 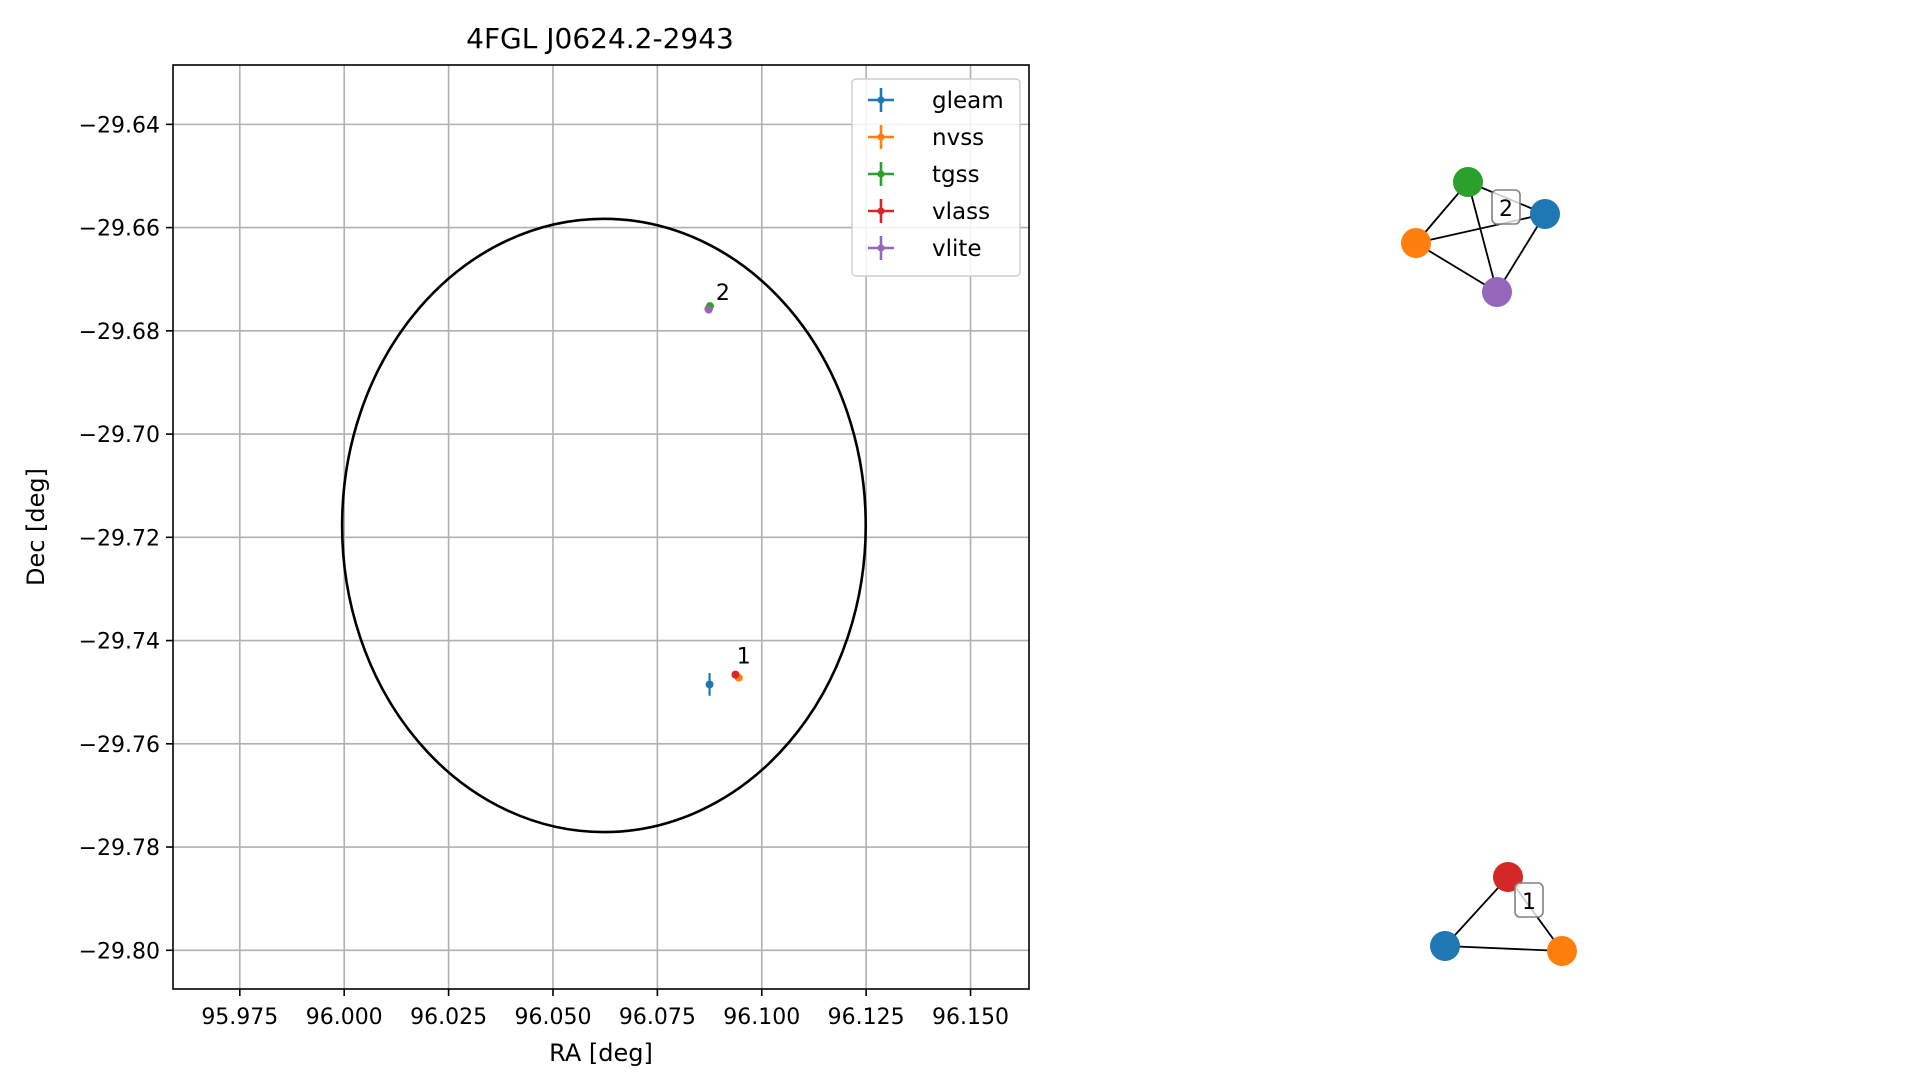 What do you see at coordinates (956, 175) in the screenshot?
I see `legend-tgss-label: tgss` at bounding box center [956, 175].